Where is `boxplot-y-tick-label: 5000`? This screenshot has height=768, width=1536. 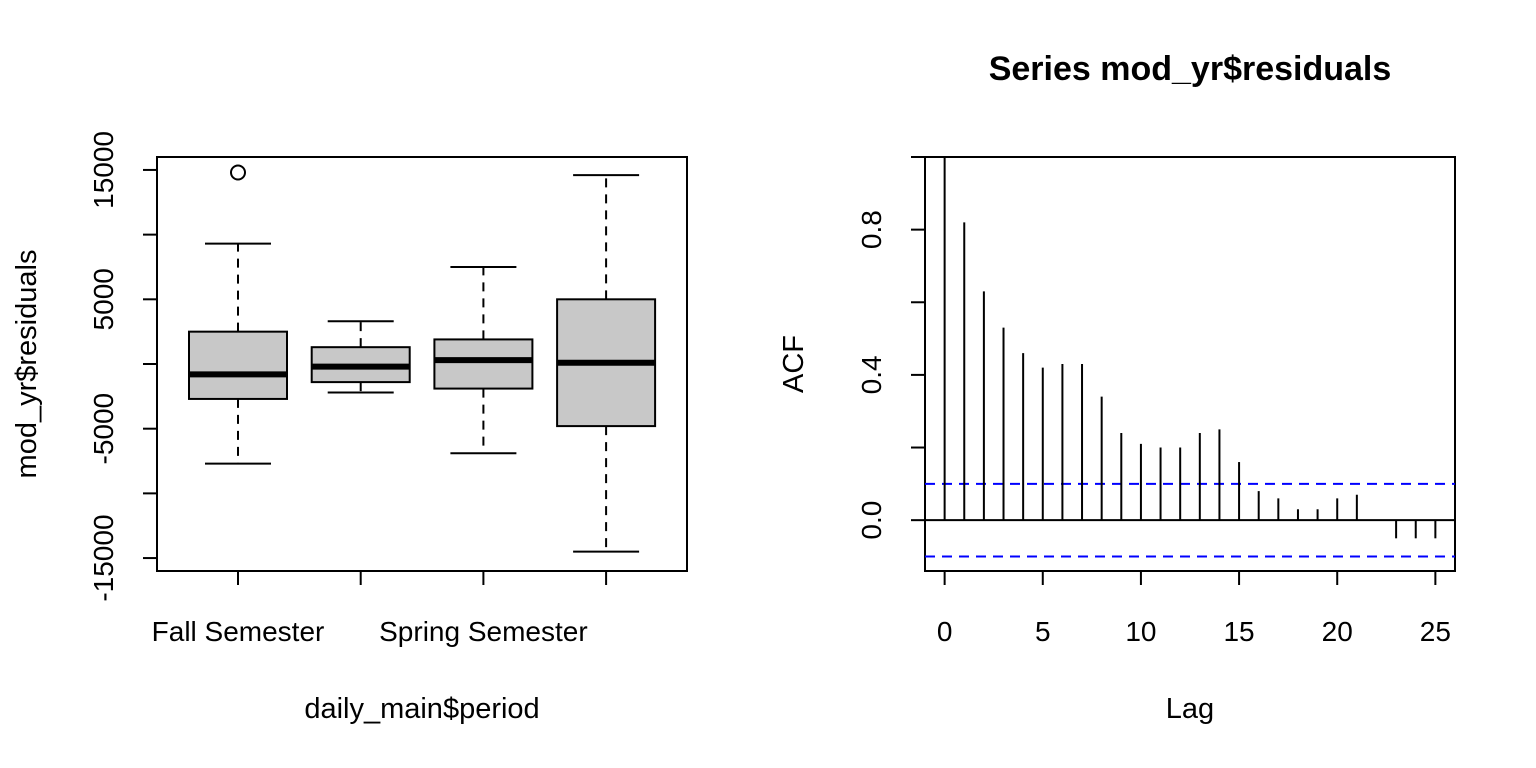 boxplot-y-tick-label: 5000 is located at coordinates (103, 299).